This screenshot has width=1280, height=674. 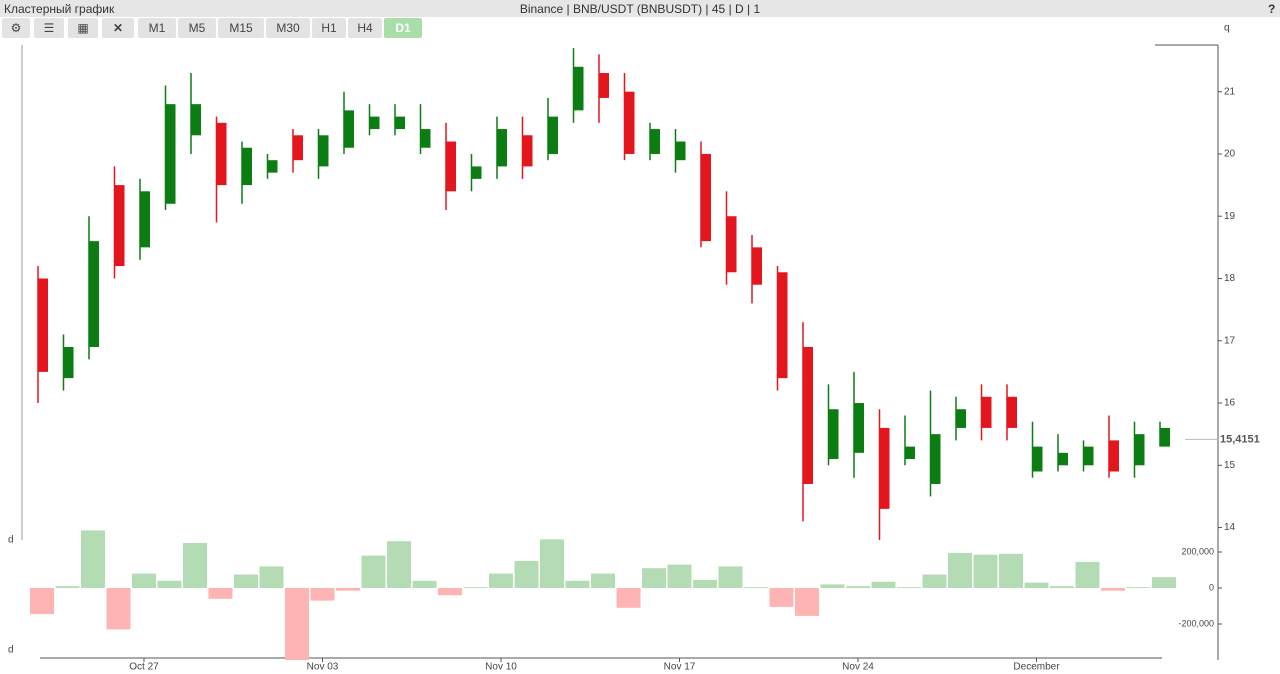 What do you see at coordinates (1036, 667) in the screenshot?
I see `x-tick-label: December` at bounding box center [1036, 667].